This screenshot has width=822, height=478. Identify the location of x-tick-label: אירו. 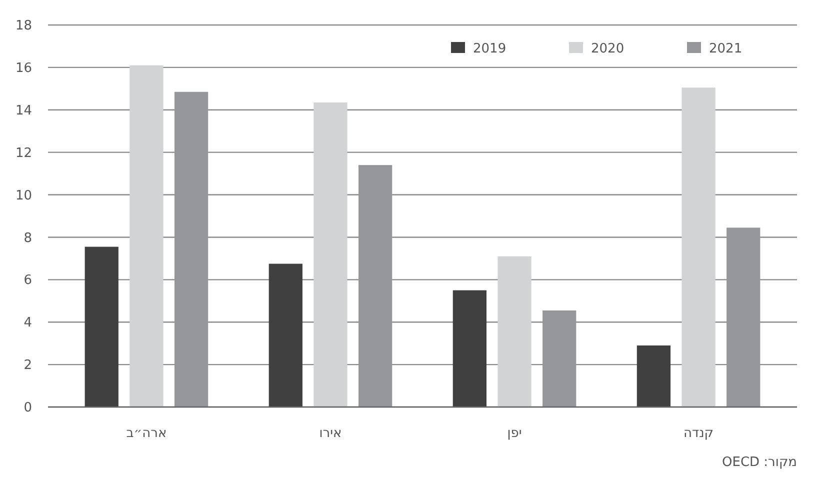
(330, 433).